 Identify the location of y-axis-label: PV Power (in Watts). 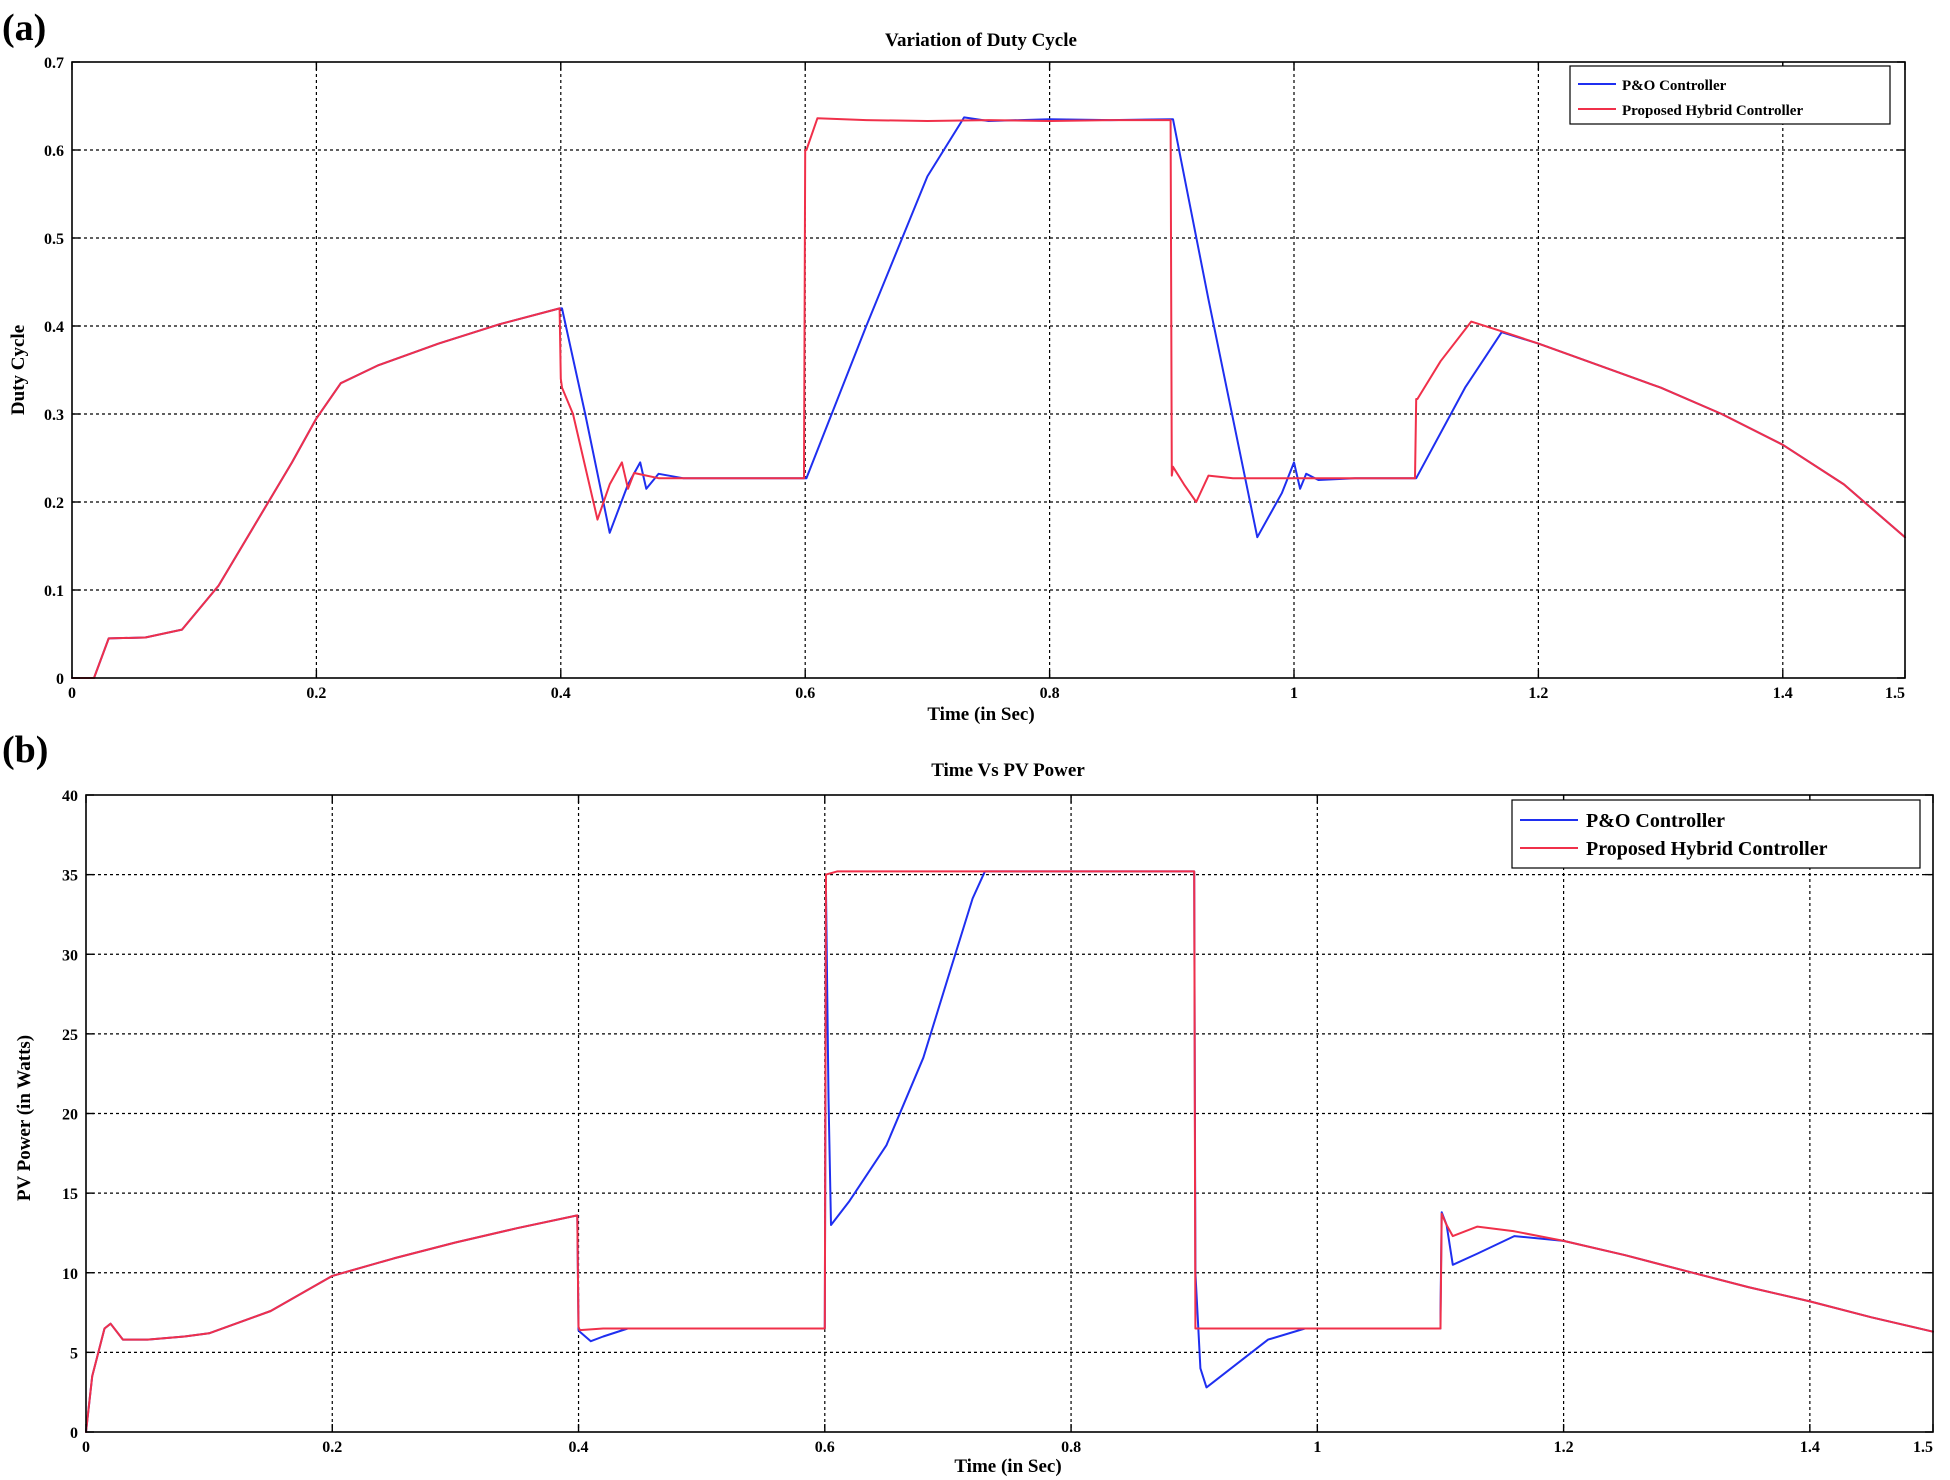
(24, 1118).